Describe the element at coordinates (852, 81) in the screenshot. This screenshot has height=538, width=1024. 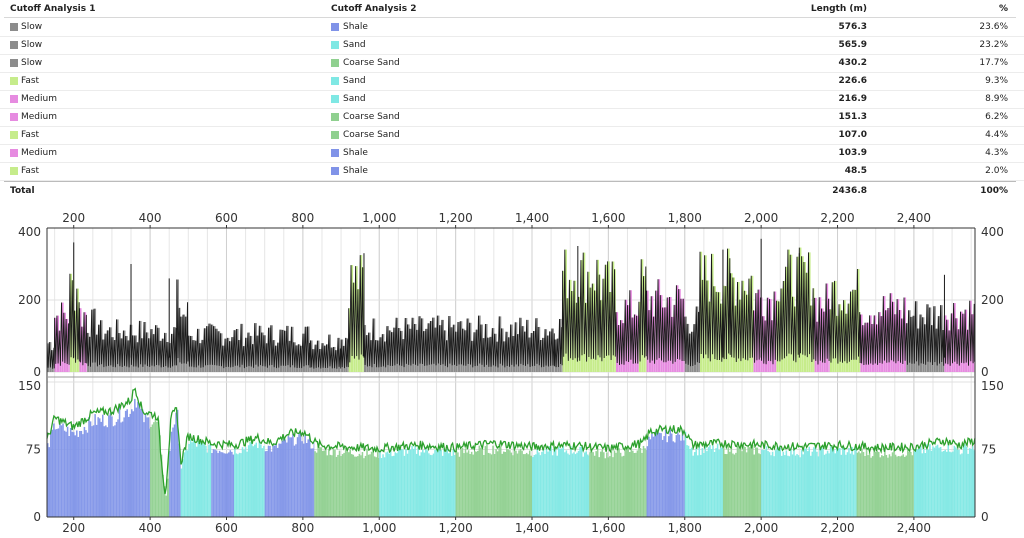
I see `cell-length: 226.6` at that location.